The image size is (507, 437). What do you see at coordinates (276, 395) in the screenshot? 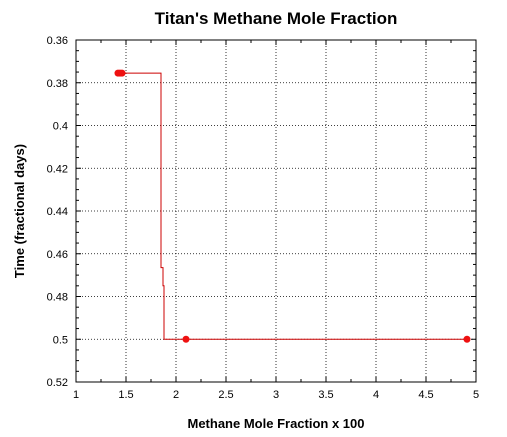
I see `x-tick-label: 3` at bounding box center [276, 395].